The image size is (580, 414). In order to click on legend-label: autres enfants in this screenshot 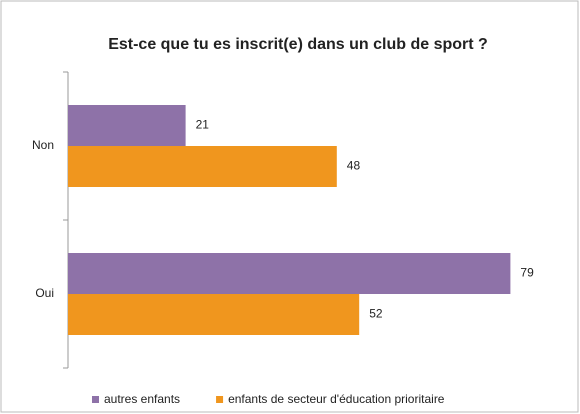, I will do `click(142, 399)`.